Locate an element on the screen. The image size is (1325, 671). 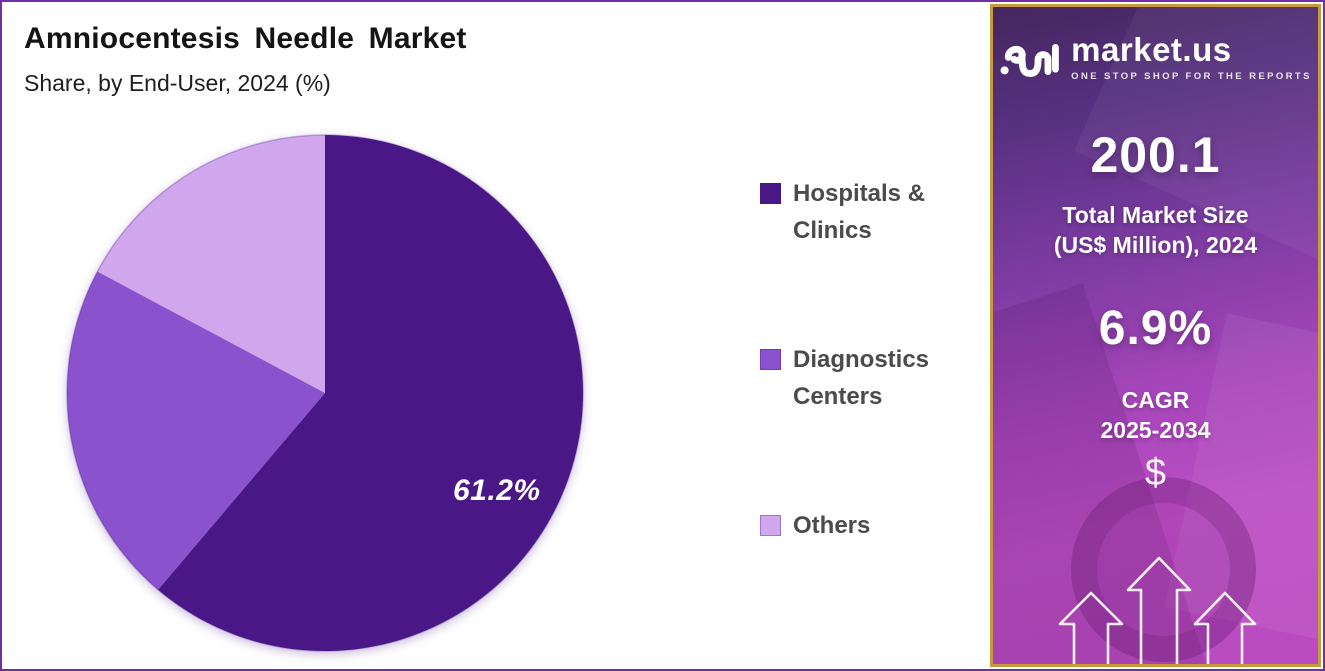
page-subtitle: Share, by End-User, 2024 (%) is located at coordinates (177, 83).